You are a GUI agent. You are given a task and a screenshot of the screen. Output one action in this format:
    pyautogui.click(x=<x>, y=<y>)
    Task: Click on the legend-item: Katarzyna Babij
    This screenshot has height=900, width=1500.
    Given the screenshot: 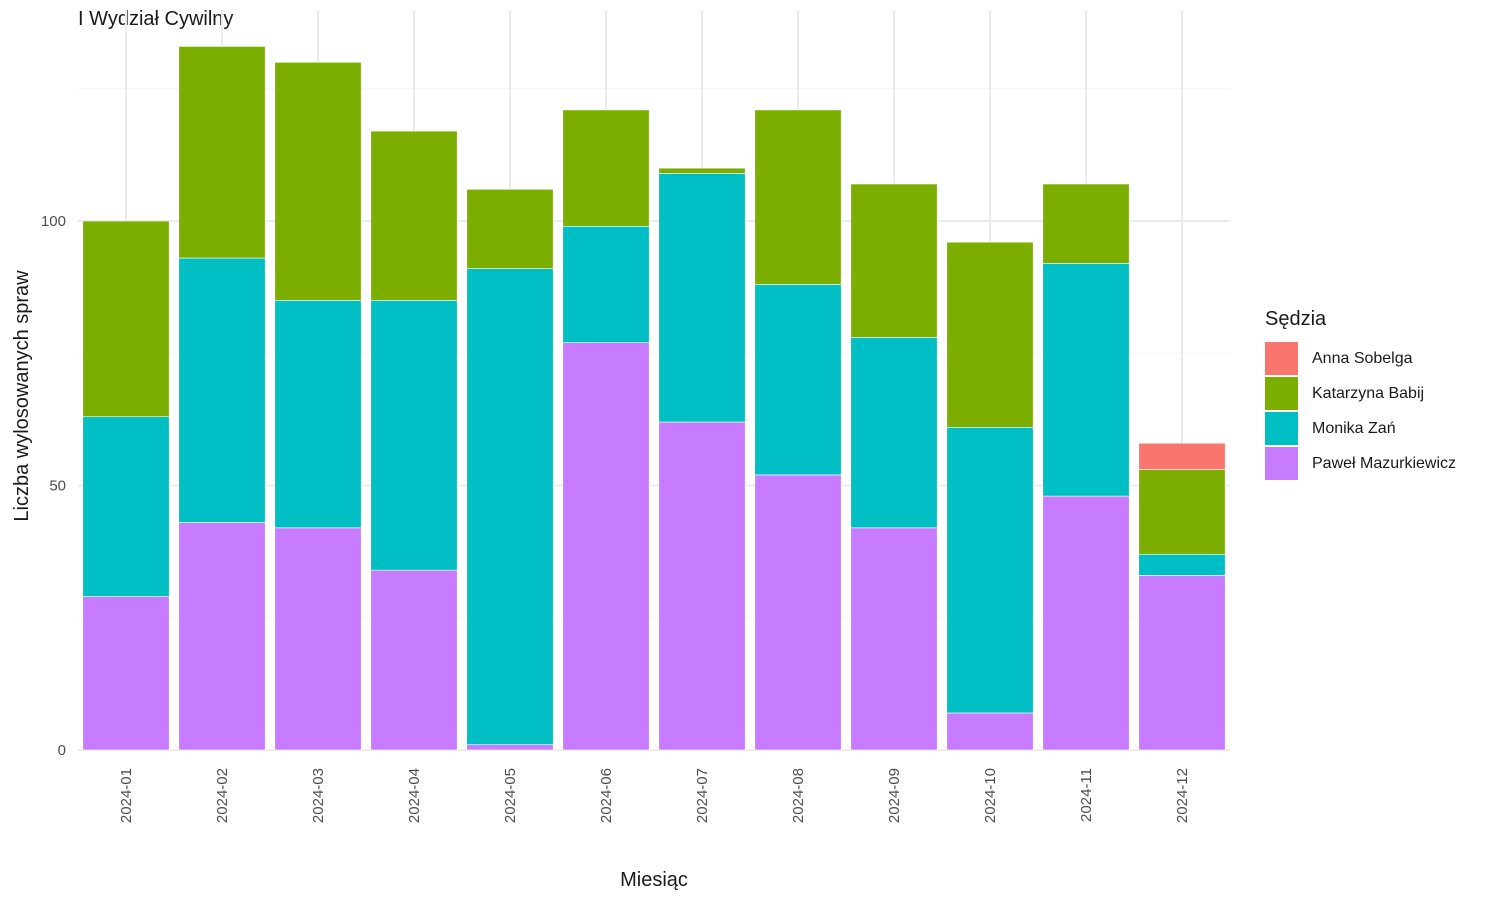 What is the action you would take?
    pyautogui.click(x=1360, y=393)
    